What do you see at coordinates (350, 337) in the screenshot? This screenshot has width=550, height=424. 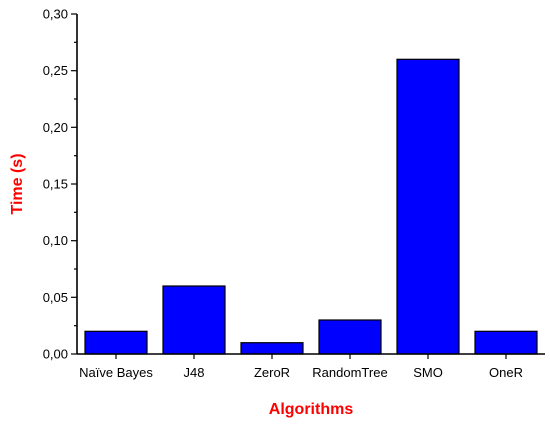 I see `bar-randomtree` at bounding box center [350, 337].